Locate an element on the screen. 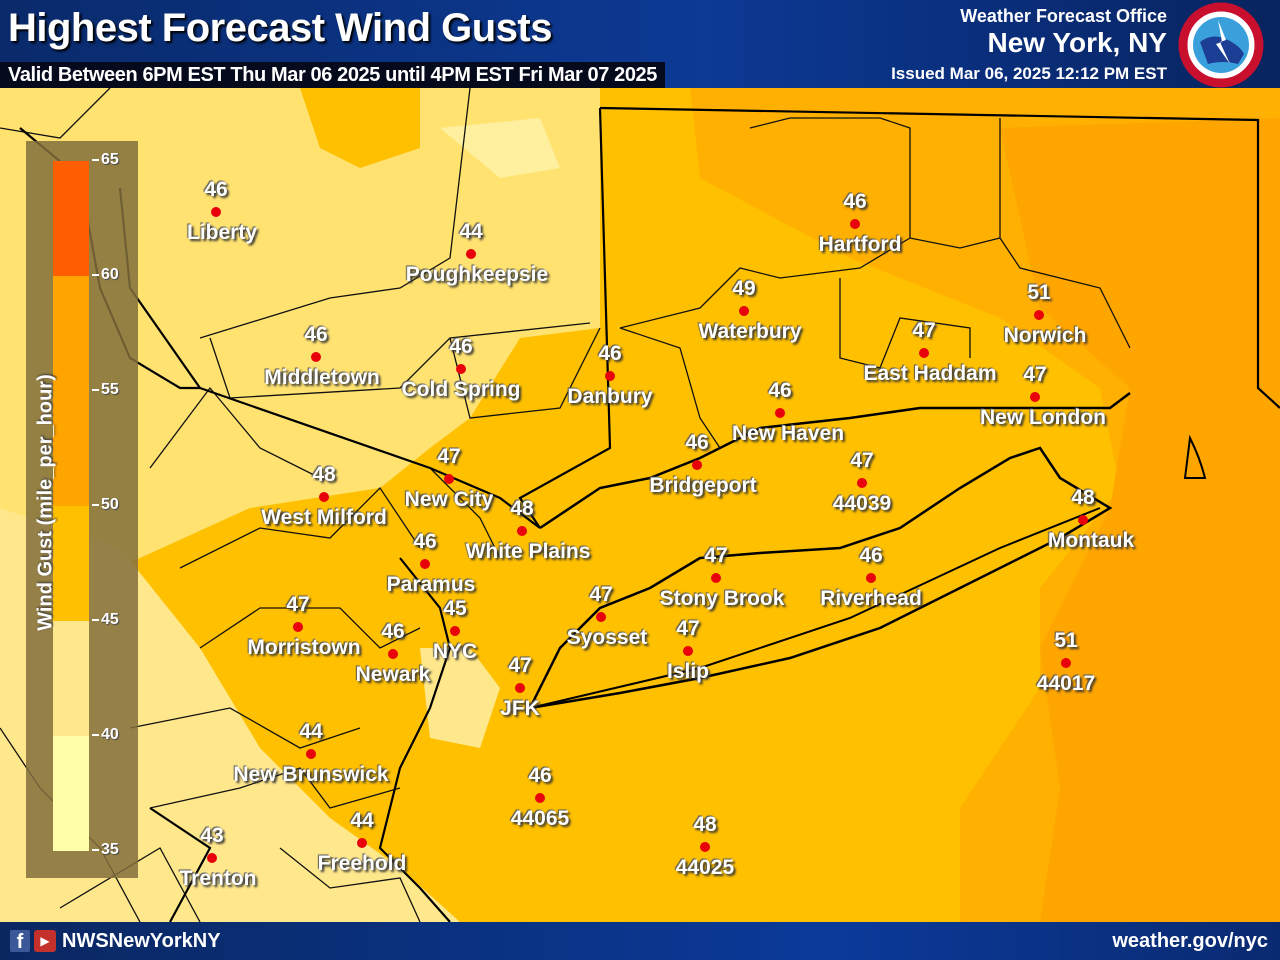  long-island-barrier is located at coordinates (815, 608).